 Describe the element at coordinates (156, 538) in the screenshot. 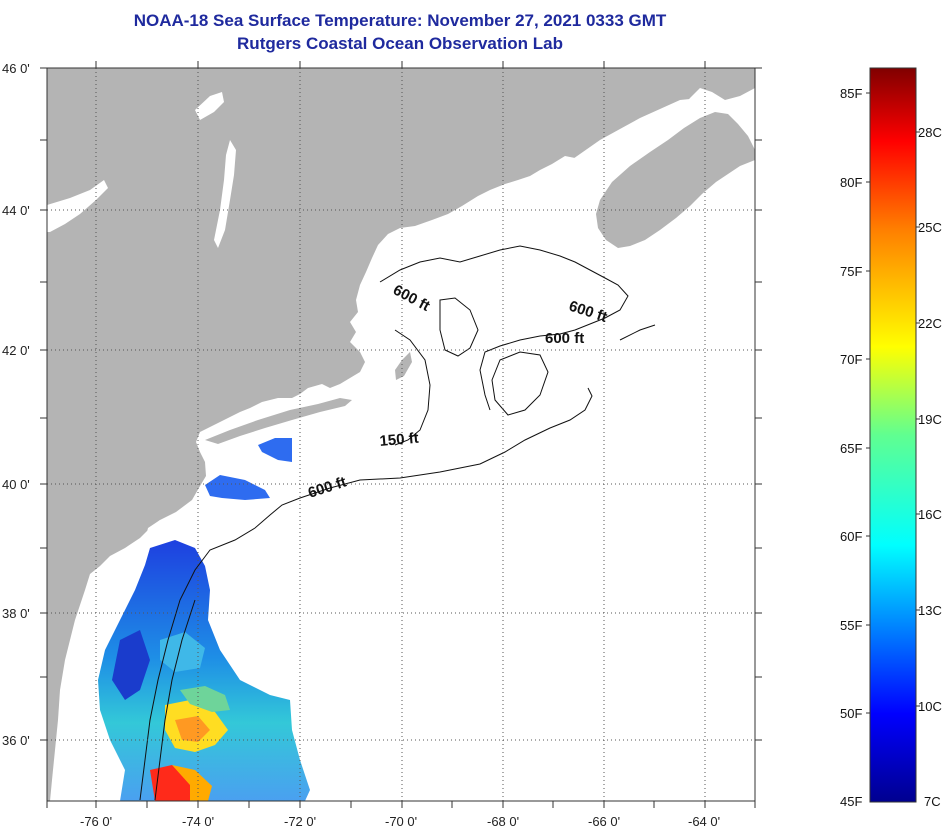

I see `delaware-bay` at that location.